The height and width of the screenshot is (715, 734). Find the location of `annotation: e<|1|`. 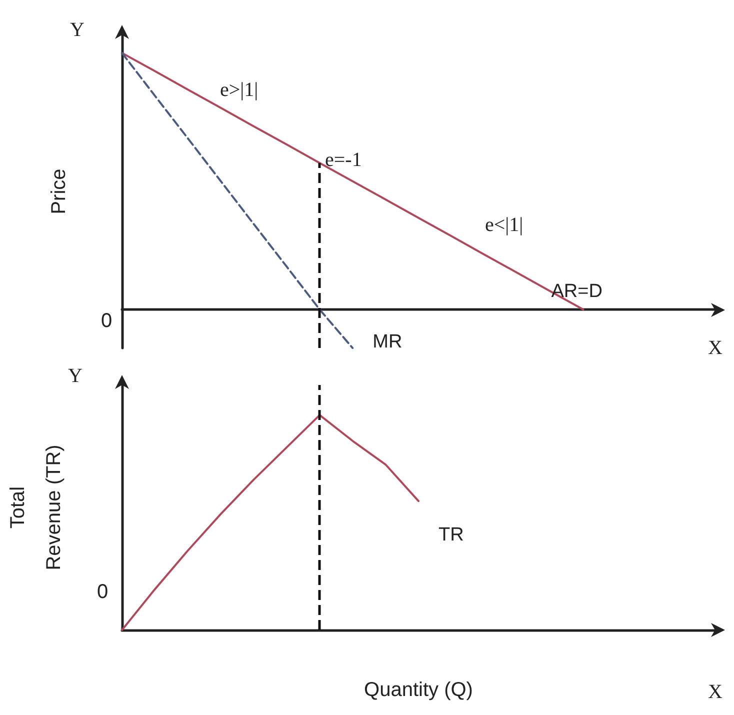

annotation: e<|1| is located at coordinates (504, 225).